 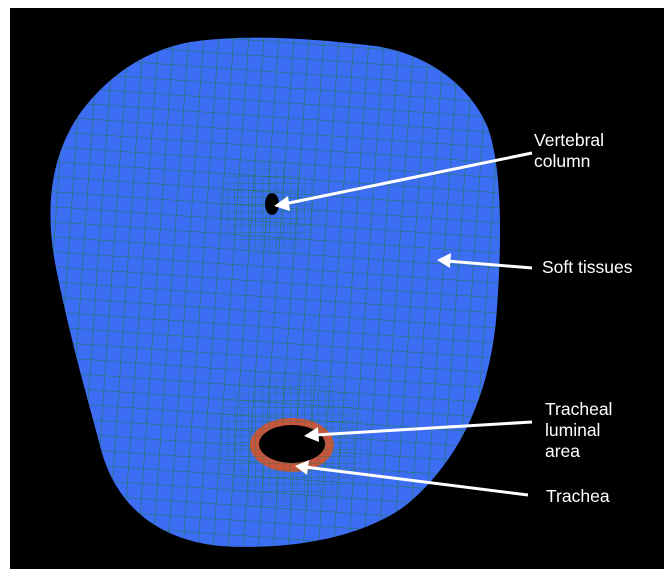 What do you see at coordinates (408, 178) in the screenshot?
I see `arrow-vertebral-column` at bounding box center [408, 178].